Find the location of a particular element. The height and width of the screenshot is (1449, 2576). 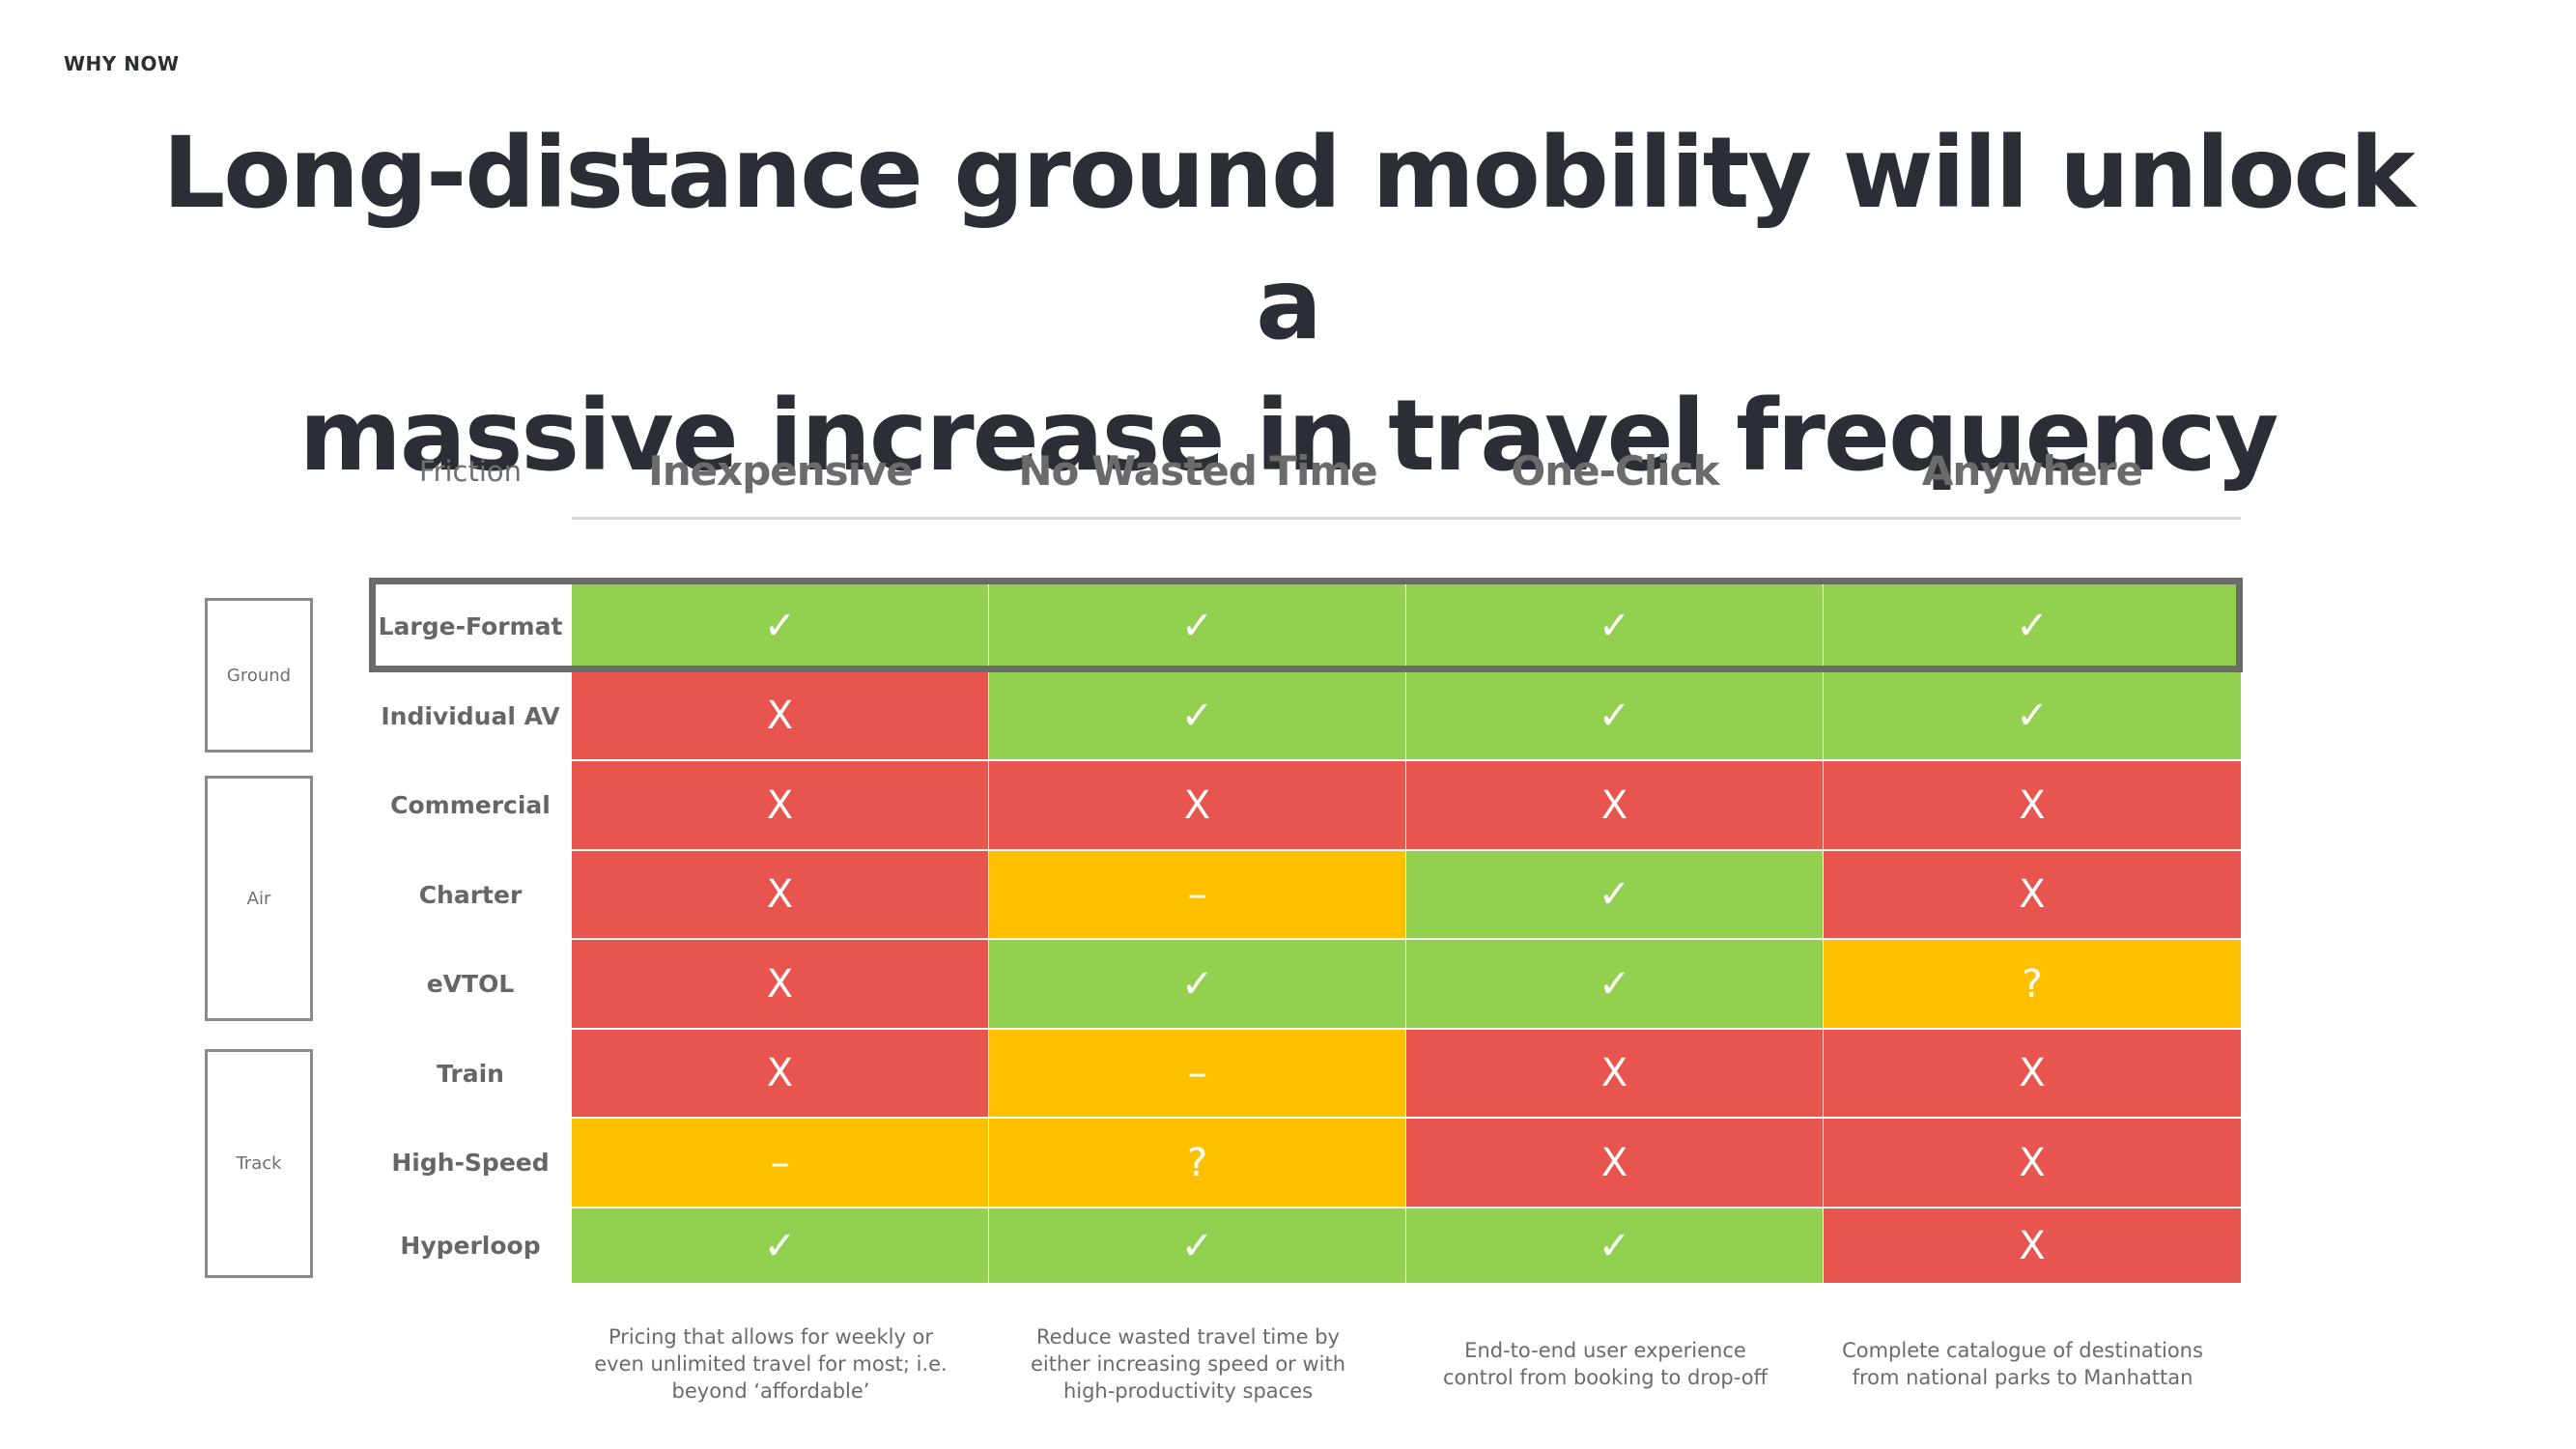

cell-individual-av-no-wasted-time: ✓ is located at coordinates (1197, 715).